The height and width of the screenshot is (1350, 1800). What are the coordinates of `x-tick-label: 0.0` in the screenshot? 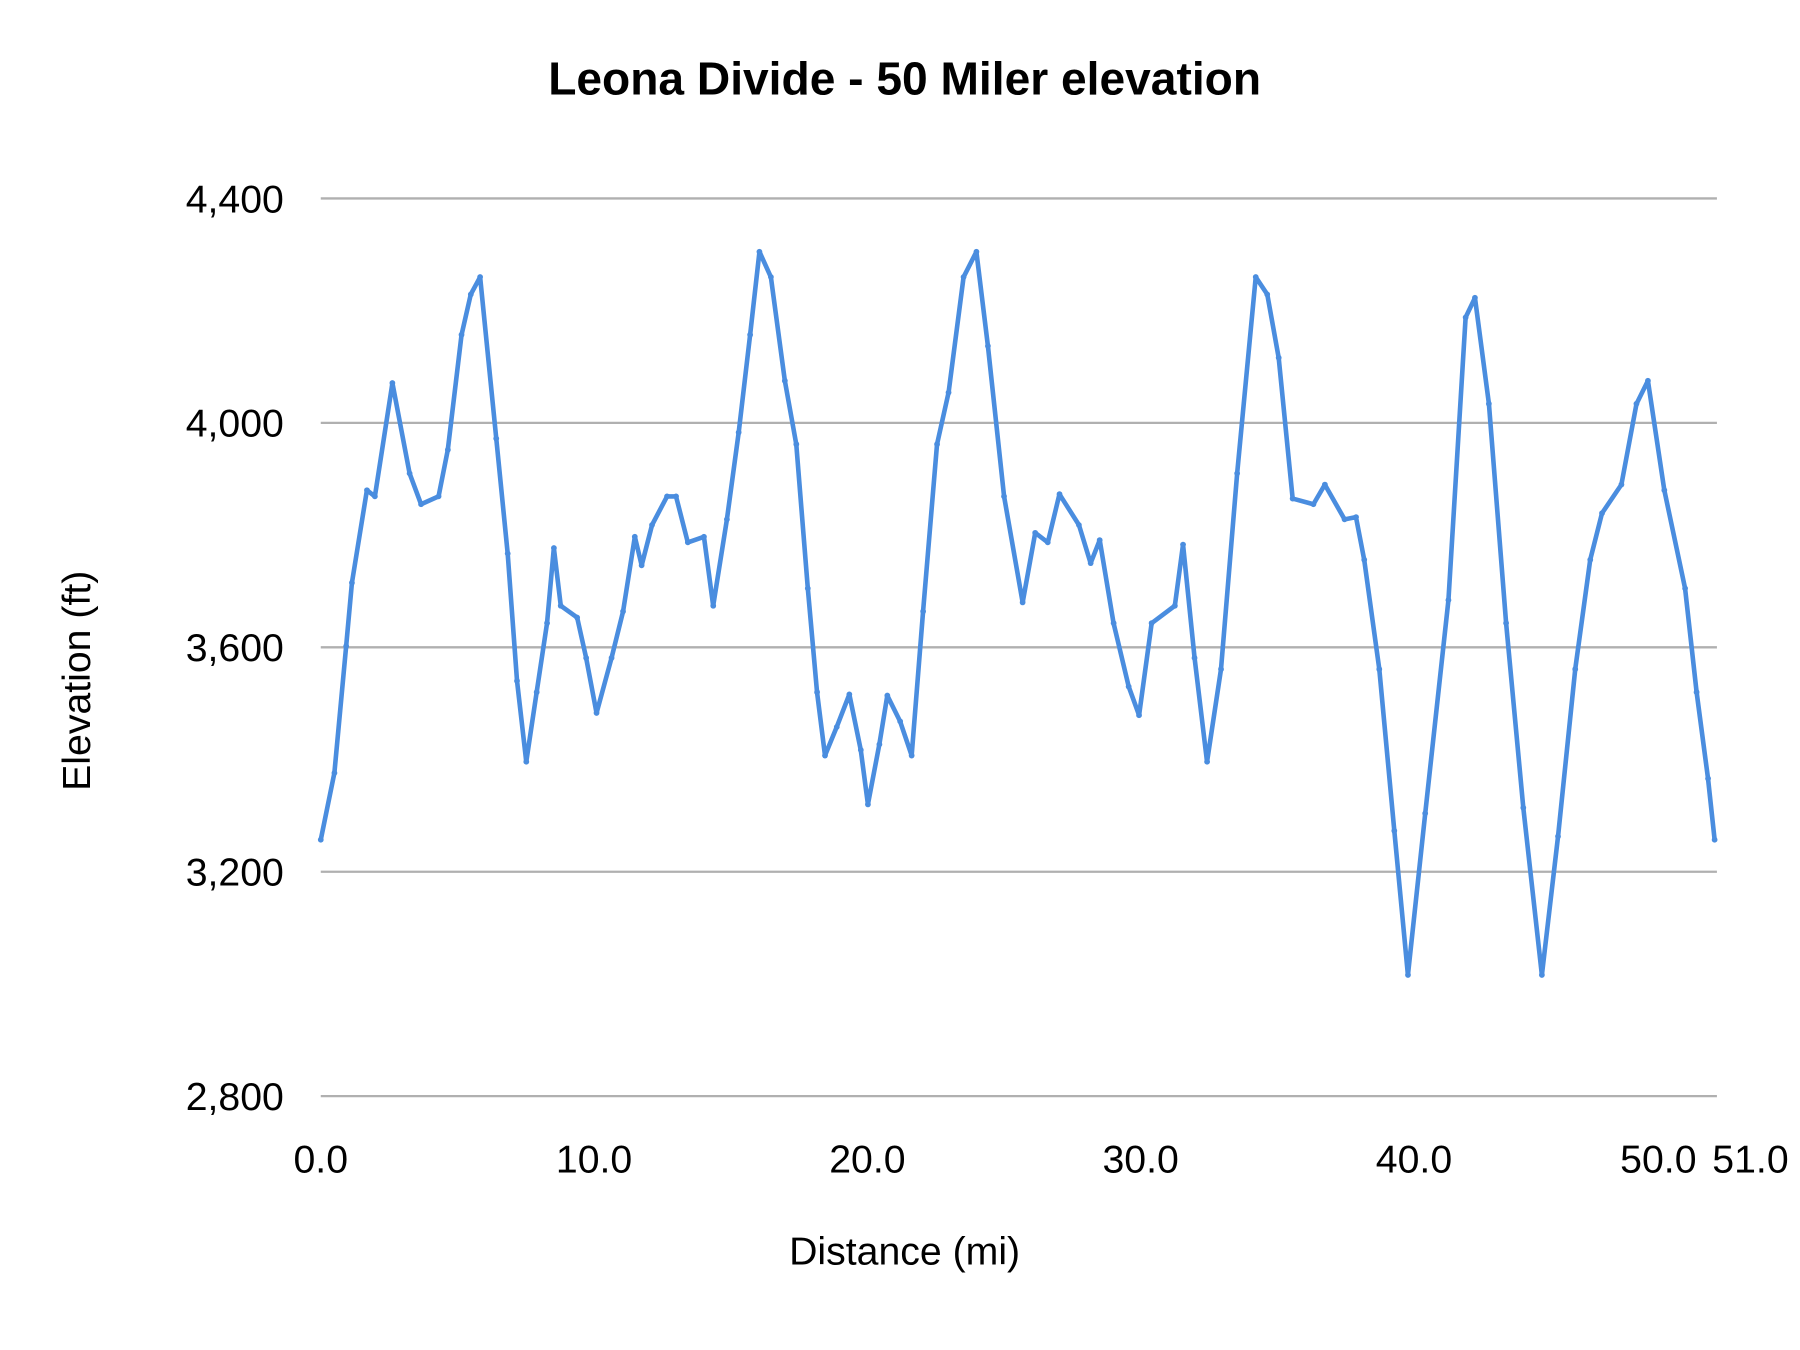 It's located at (321, 1159).